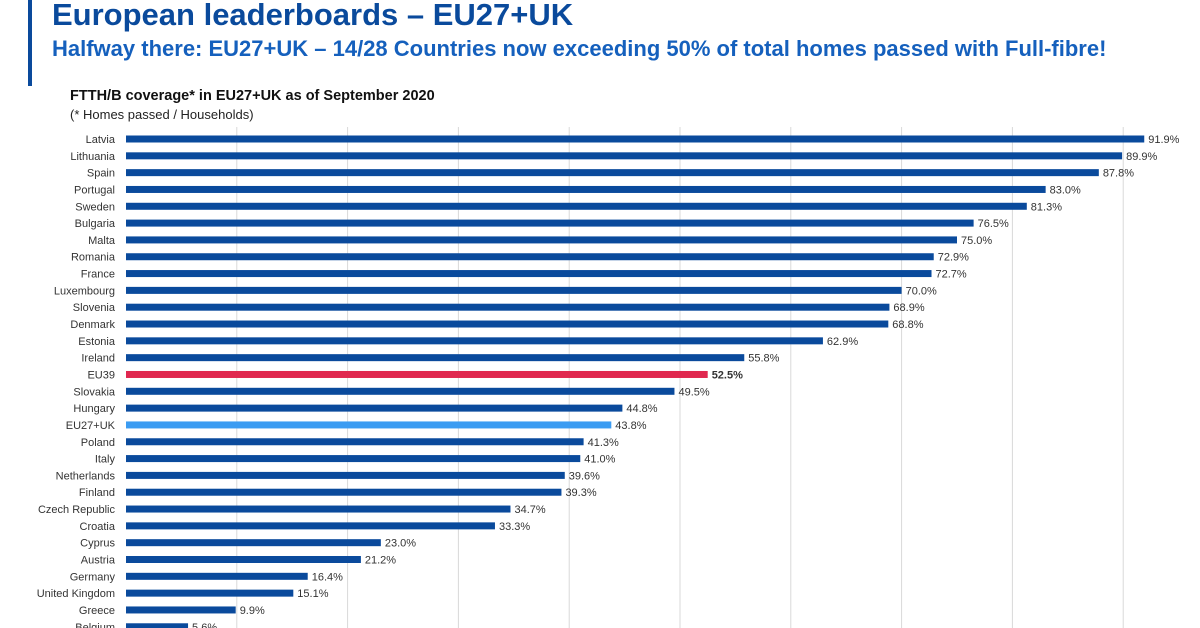 This screenshot has height=628, width=1200. What do you see at coordinates (101, 140) in the screenshot?
I see `category-label: Latvia` at bounding box center [101, 140].